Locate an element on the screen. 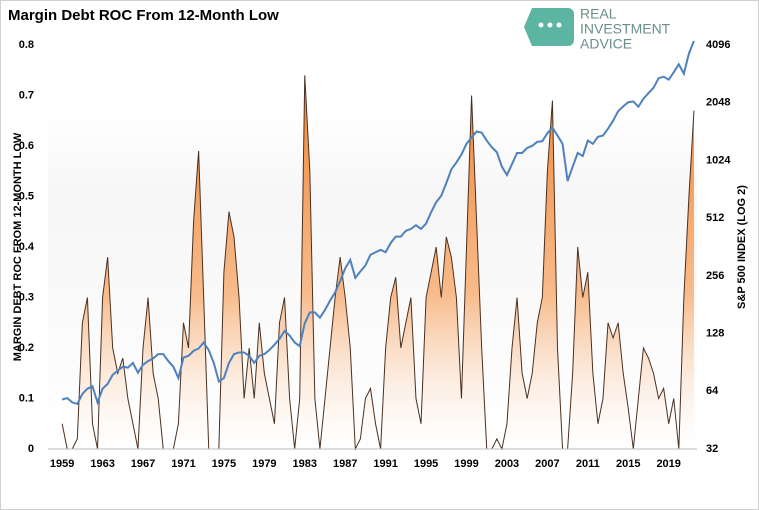  y-tick-label: 0.7 is located at coordinates (26, 95).